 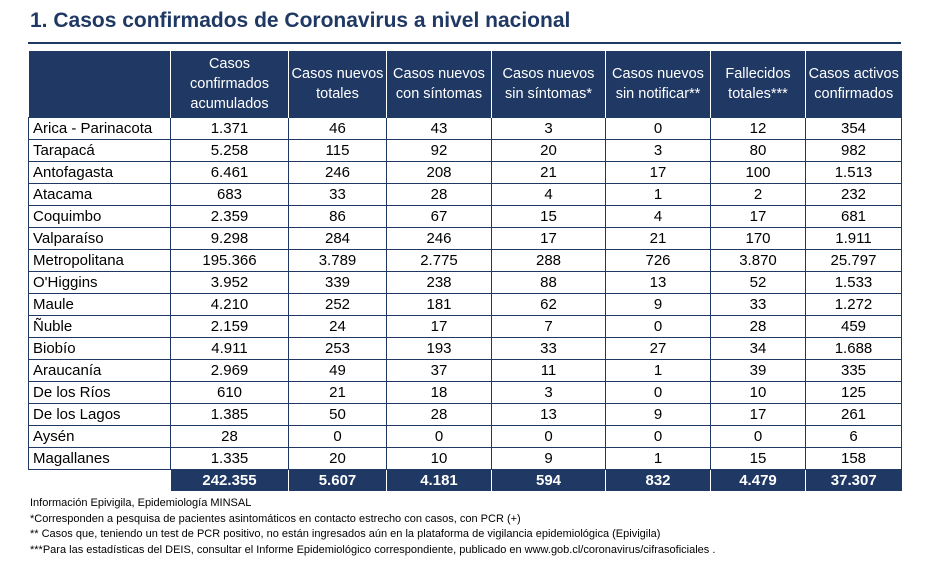 I want to click on value-cell: 34, so click(x=758, y=348).